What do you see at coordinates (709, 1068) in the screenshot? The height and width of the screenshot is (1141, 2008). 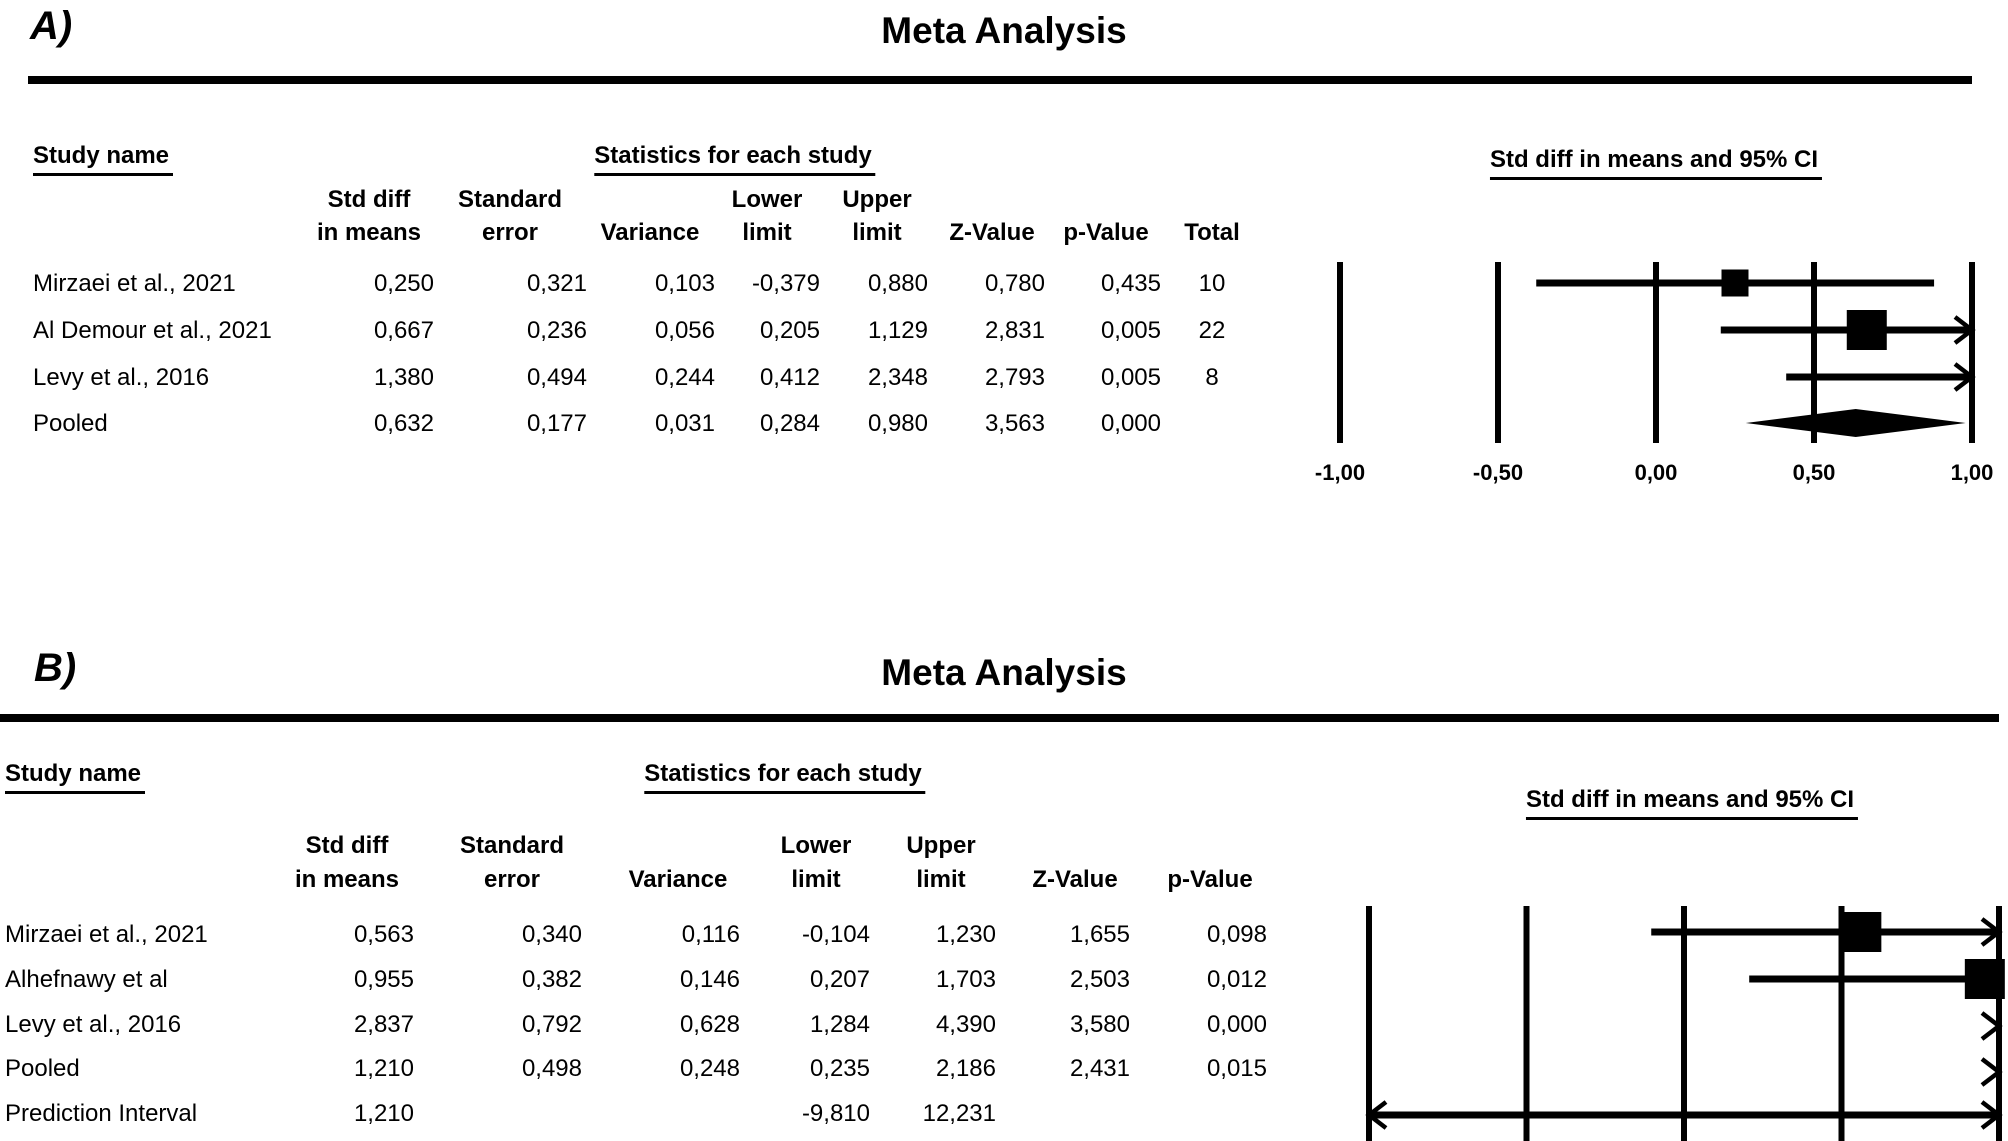 I see `table-cell-variance: 0,248` at bounding box center [709, 1068].